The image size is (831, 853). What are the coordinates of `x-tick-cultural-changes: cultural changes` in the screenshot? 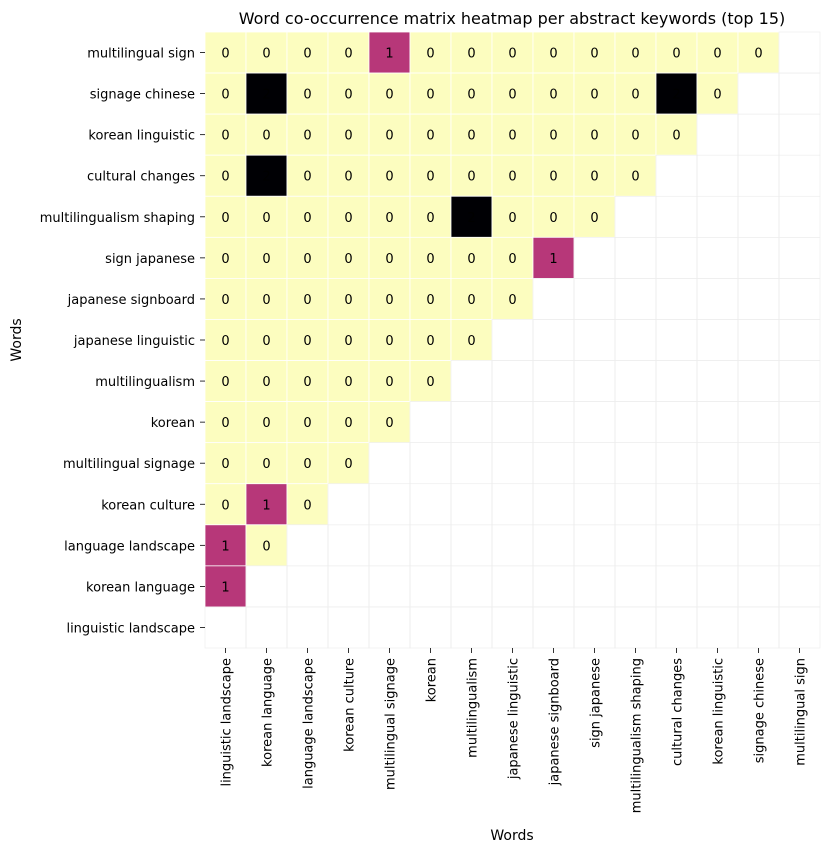 It's located at (678, 712).